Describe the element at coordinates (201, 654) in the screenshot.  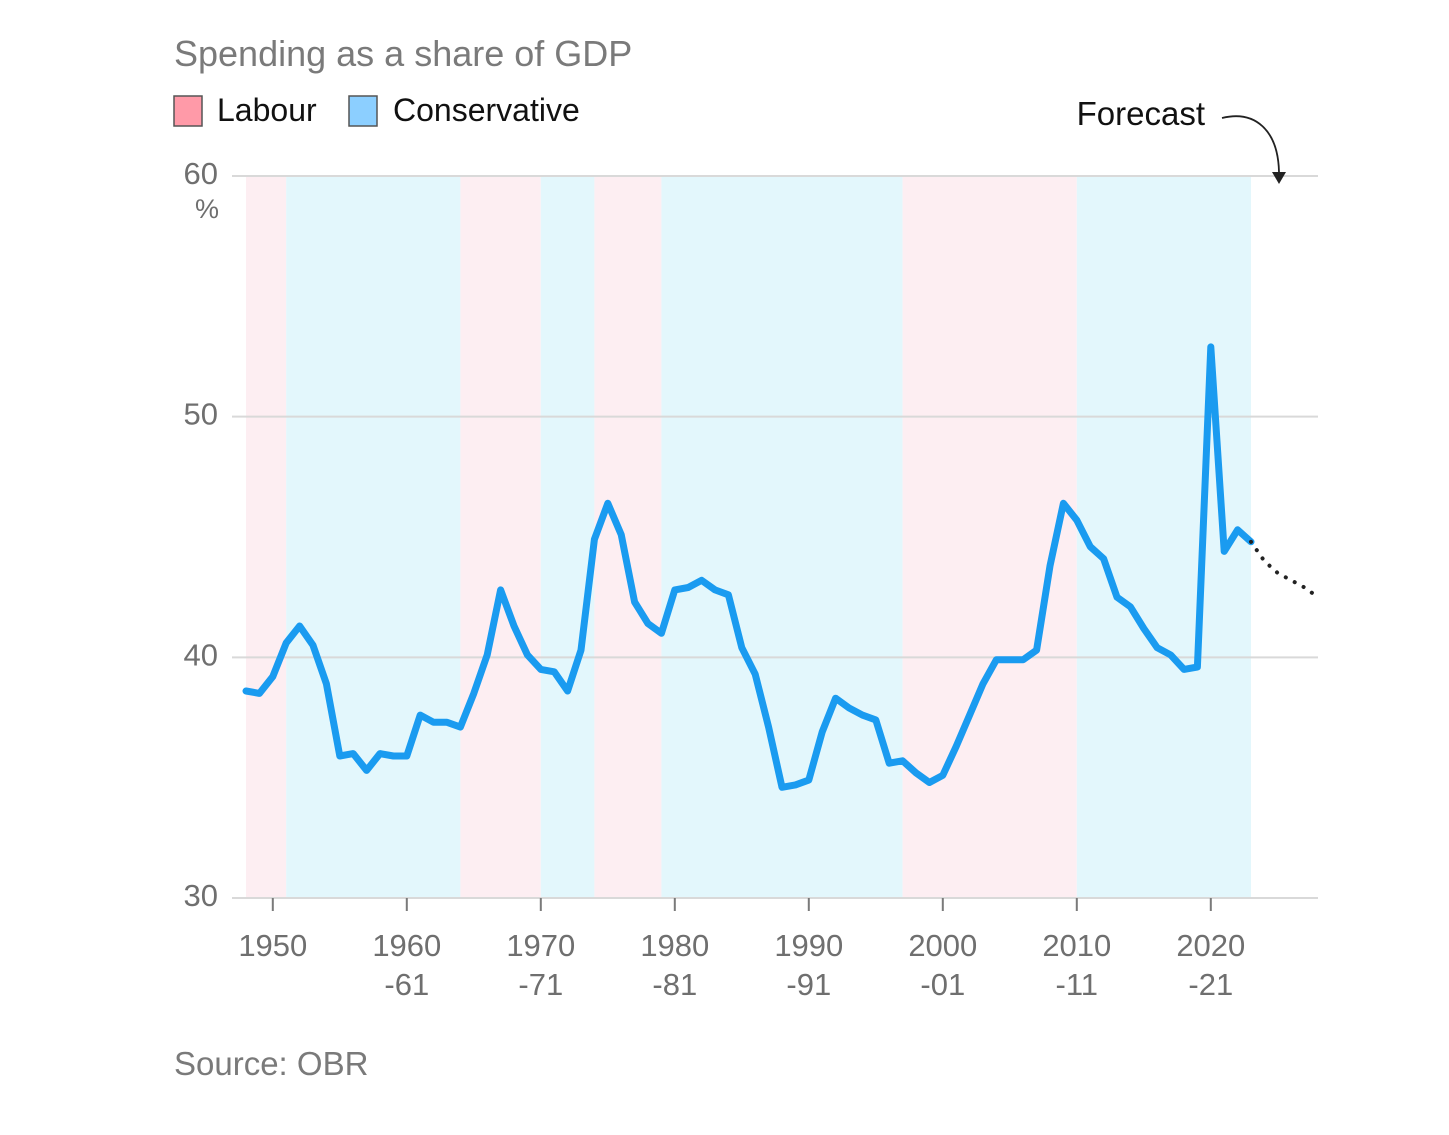
I see `y-tick-label-40: 40` at that location.